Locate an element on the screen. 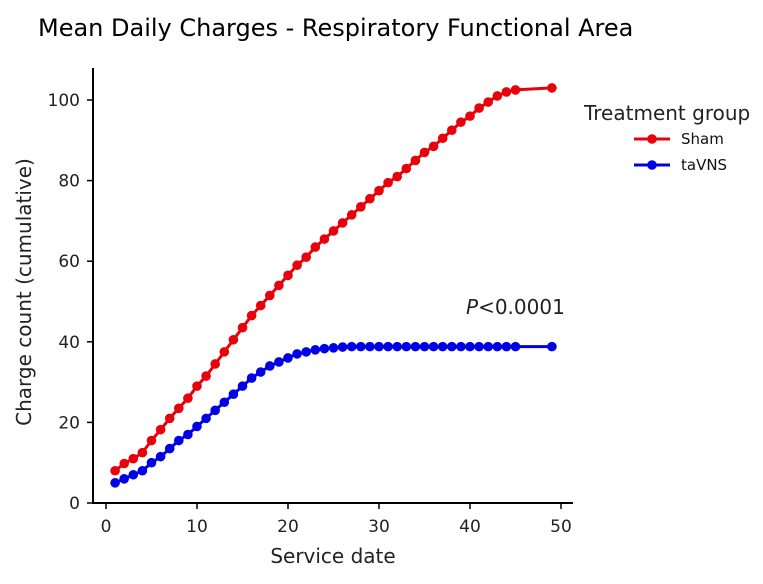 The height and width of the screenshot is (584, 763). legend-items: Sham taVNS is located at coordinates (680, 152).